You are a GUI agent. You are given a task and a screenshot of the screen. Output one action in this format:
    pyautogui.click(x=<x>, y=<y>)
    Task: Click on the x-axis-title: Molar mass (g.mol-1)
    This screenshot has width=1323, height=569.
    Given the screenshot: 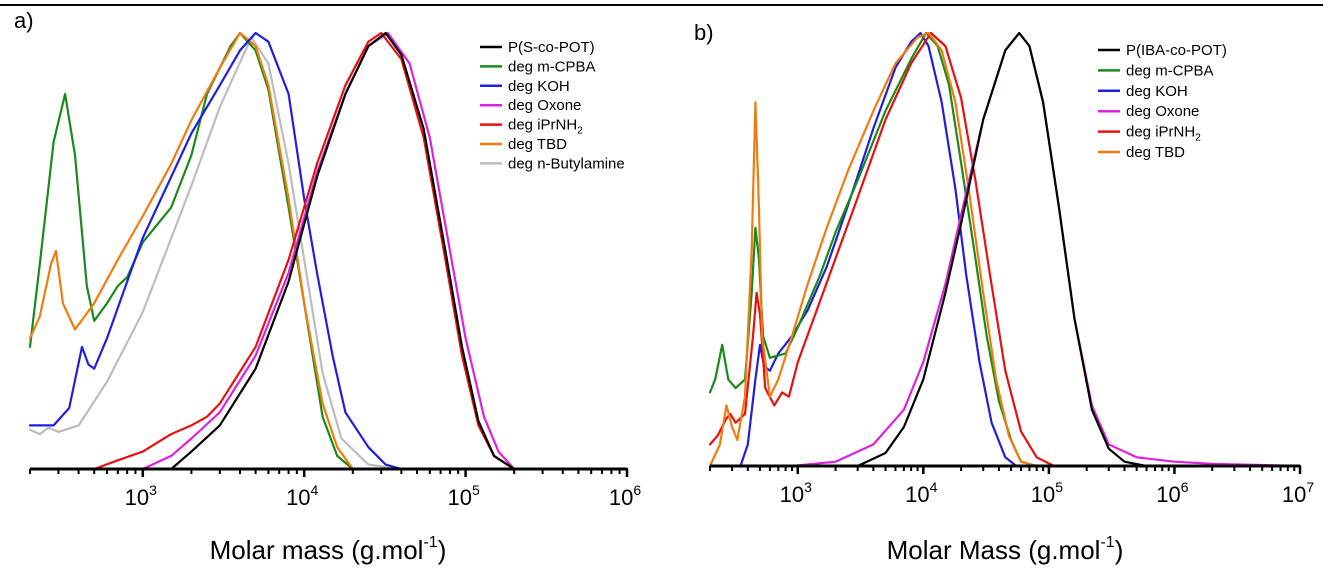 What is the action you would take?
    pyautogui.click(x=328, y=549)
    